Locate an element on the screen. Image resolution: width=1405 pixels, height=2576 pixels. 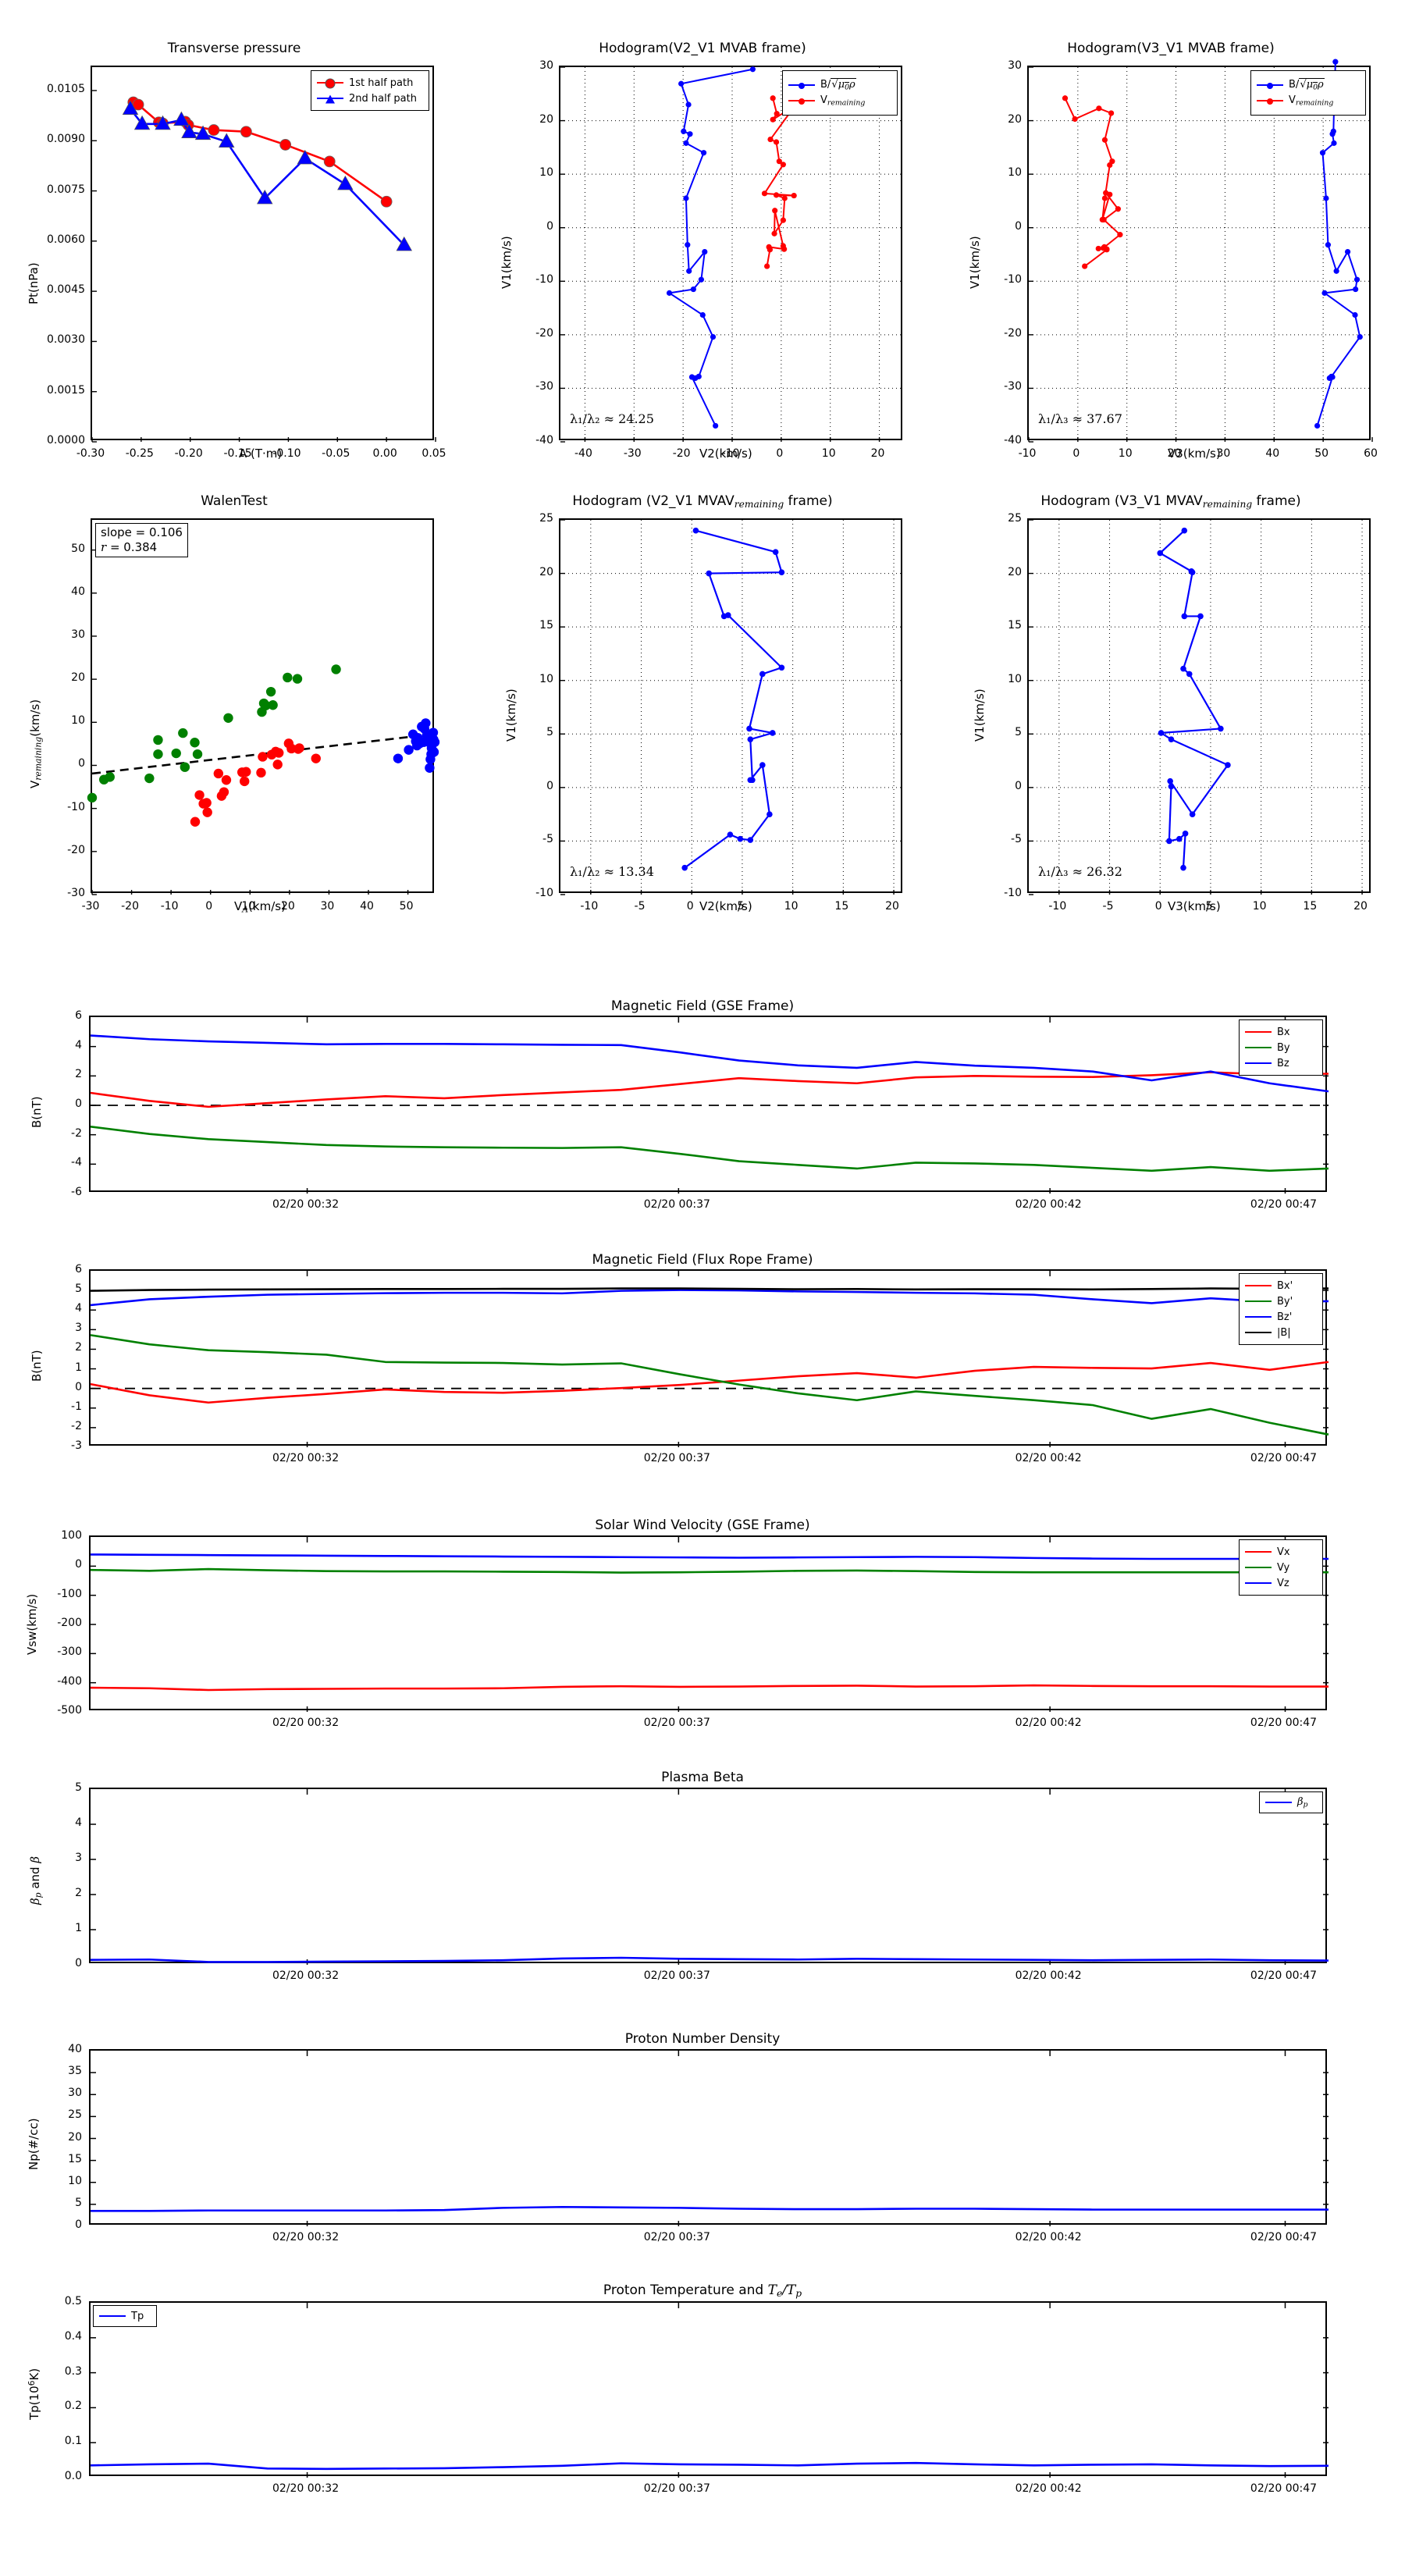
legend-item: βp is located at coordinates (1291, 1802).